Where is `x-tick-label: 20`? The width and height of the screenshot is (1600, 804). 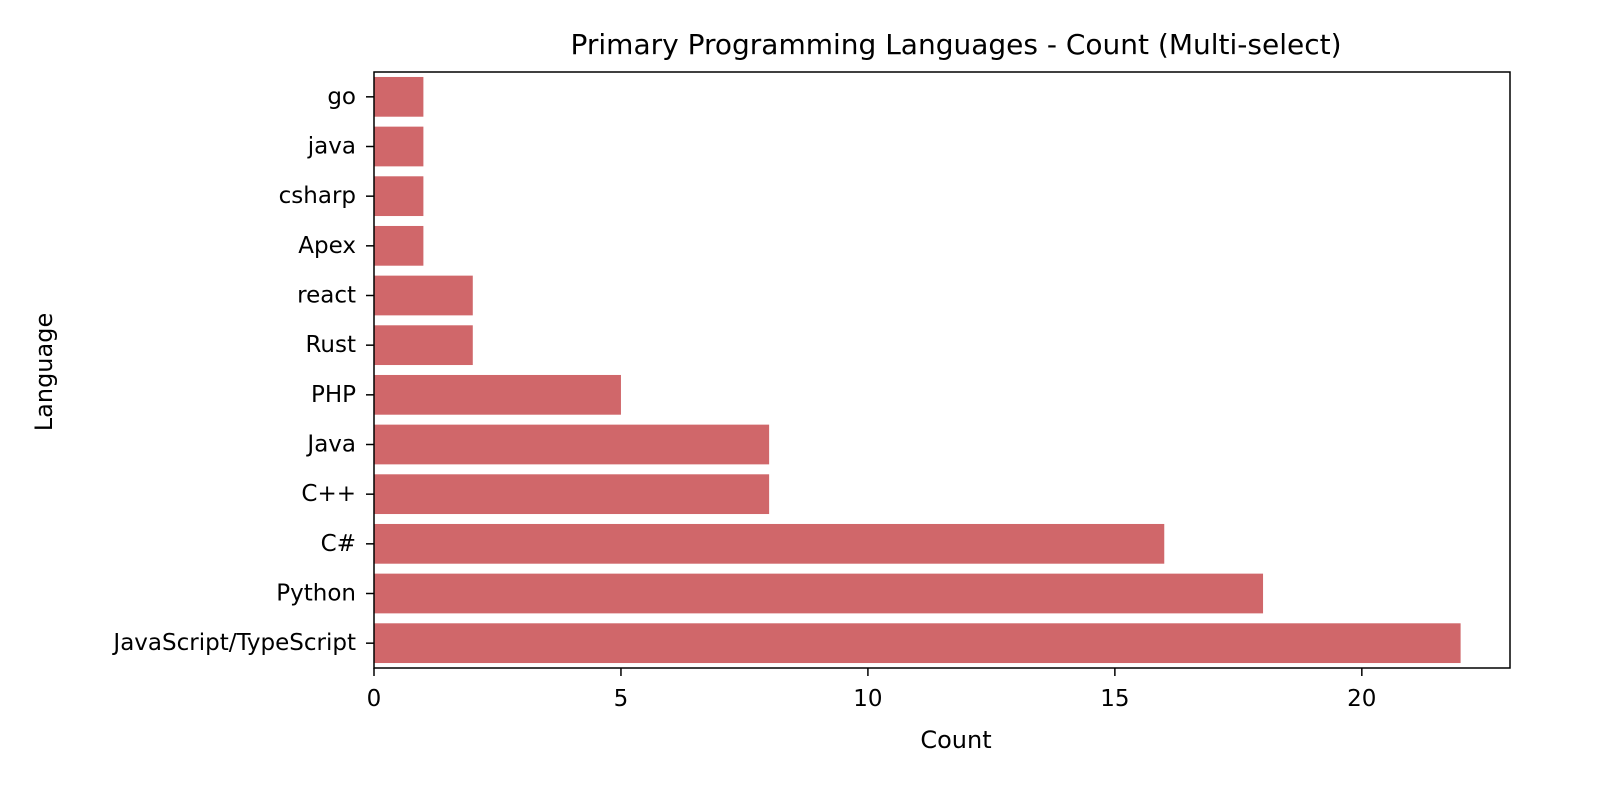 x-tick-label: 20 is located at coordinates (1361, 699).